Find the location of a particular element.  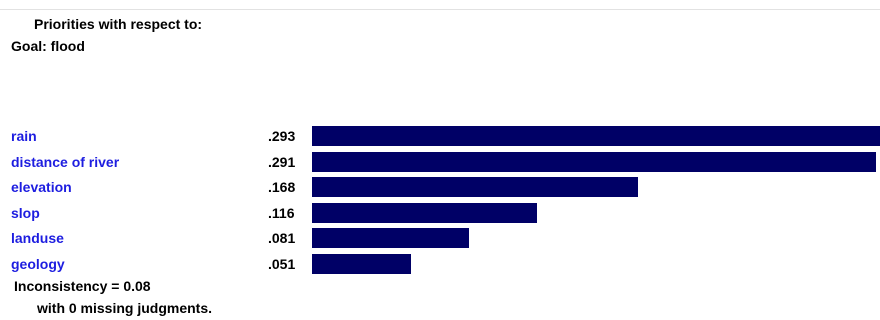

priority-row: geology .051 is located at coordinates (440, 266).